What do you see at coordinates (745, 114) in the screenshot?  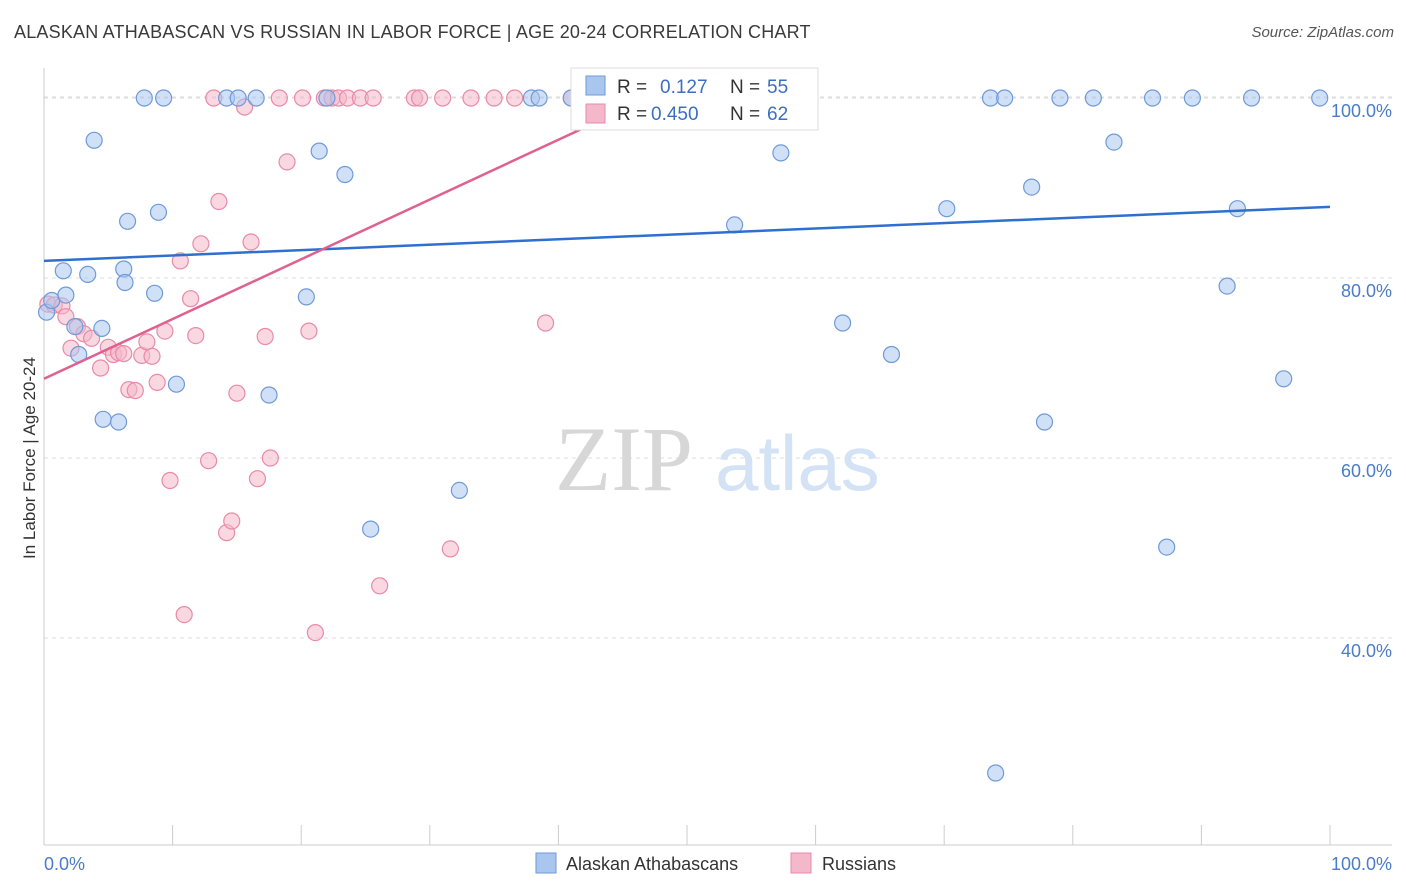 I see `stats-n-label-2: N =` at bounding box center [745, 114].